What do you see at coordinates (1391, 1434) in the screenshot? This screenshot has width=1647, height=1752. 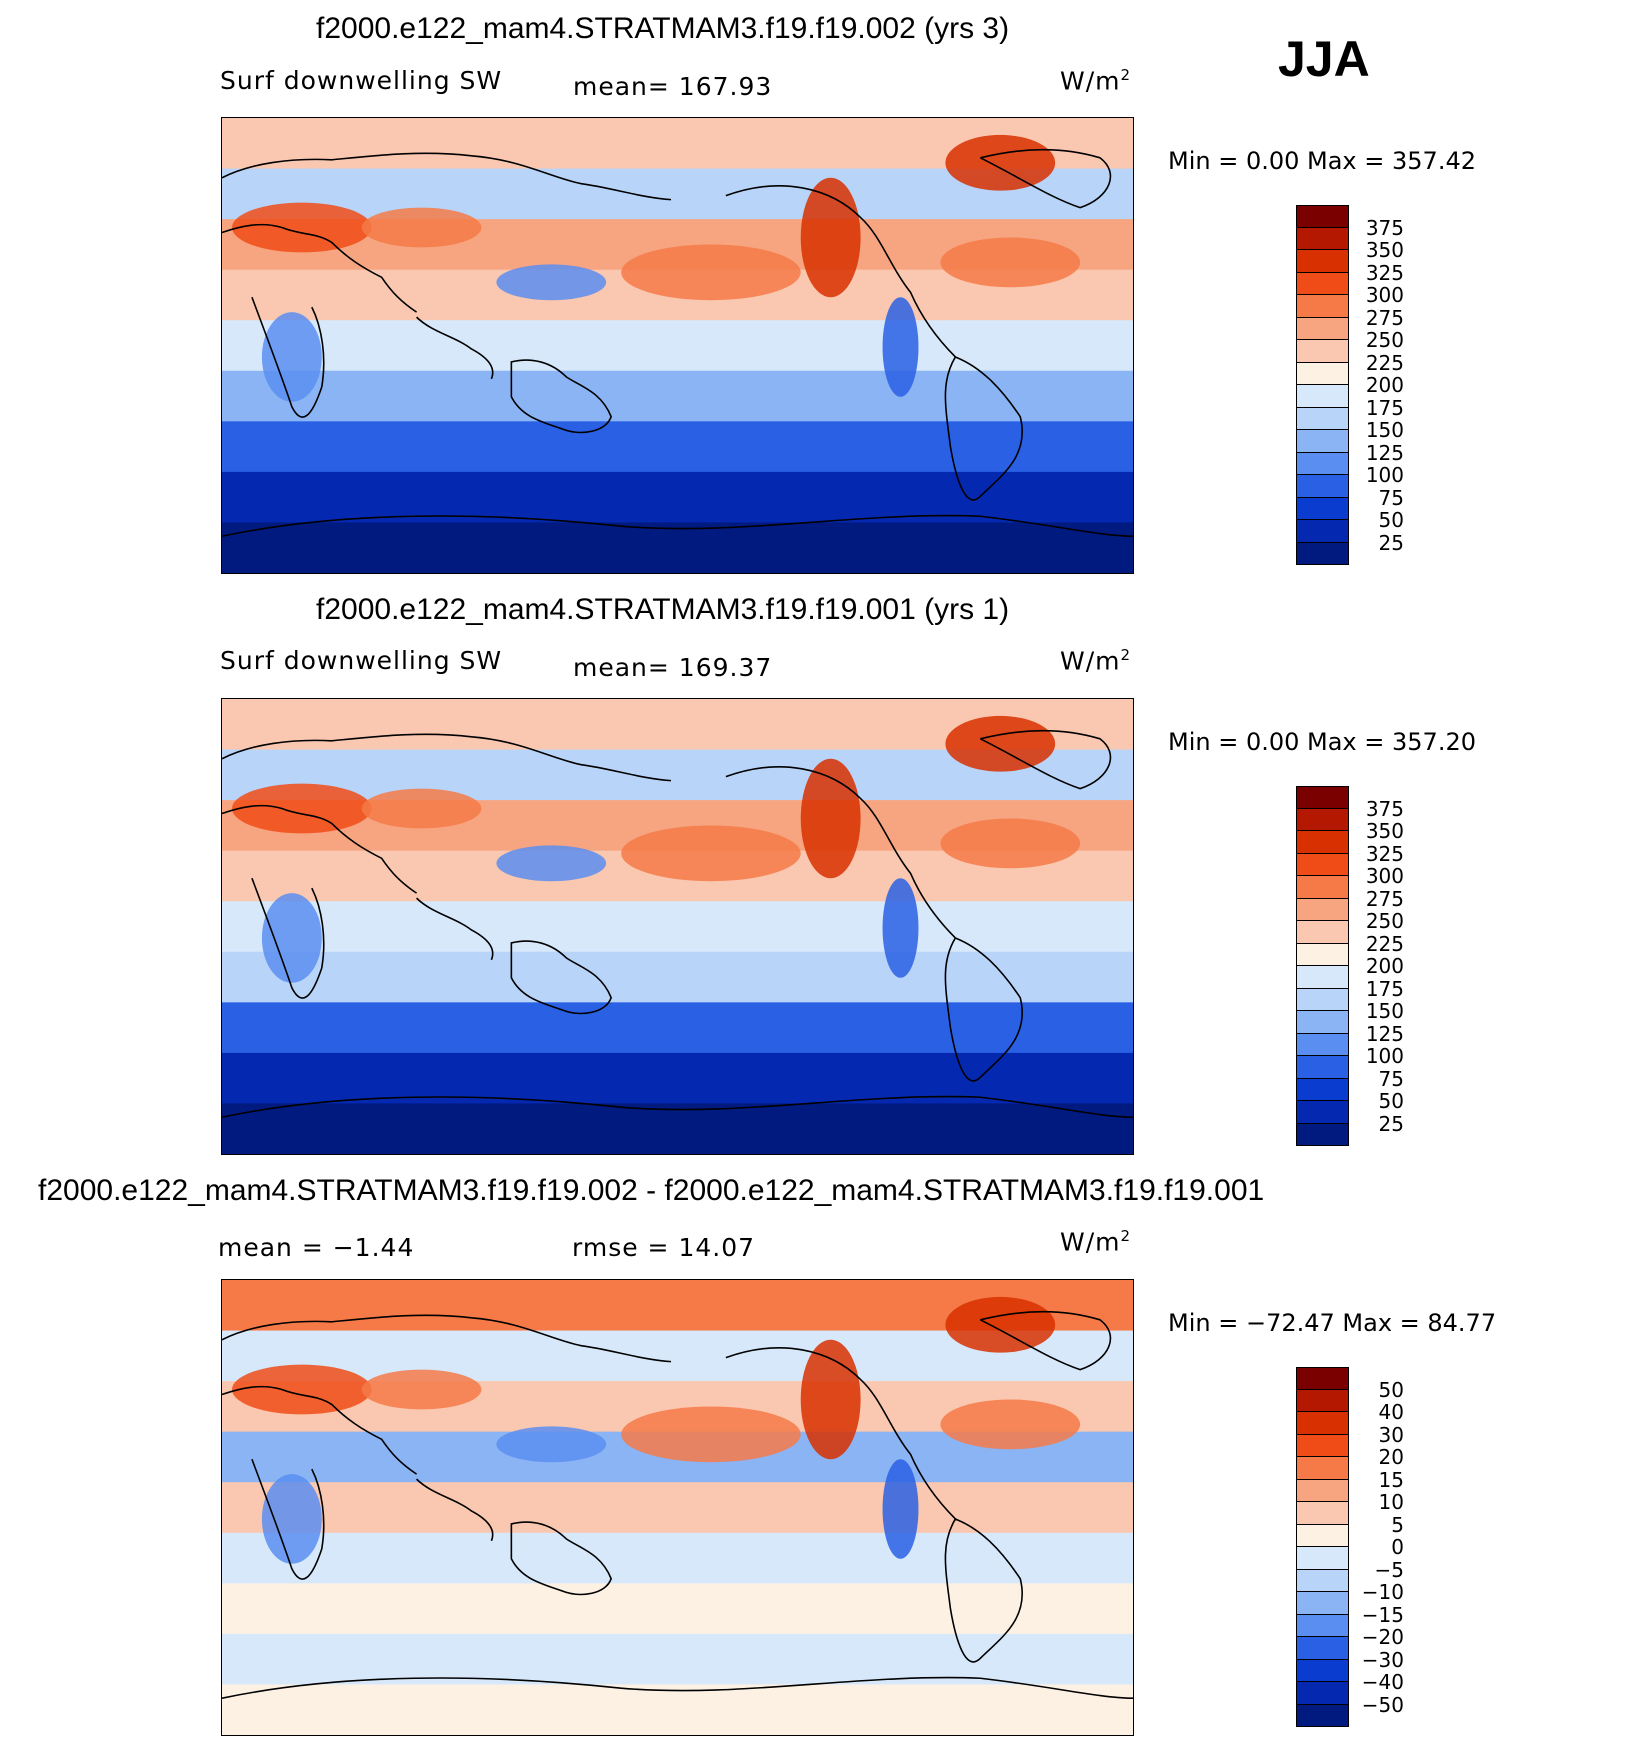 I see `colorbar-tick-label: 30` at bounding box center [1391, 1434].